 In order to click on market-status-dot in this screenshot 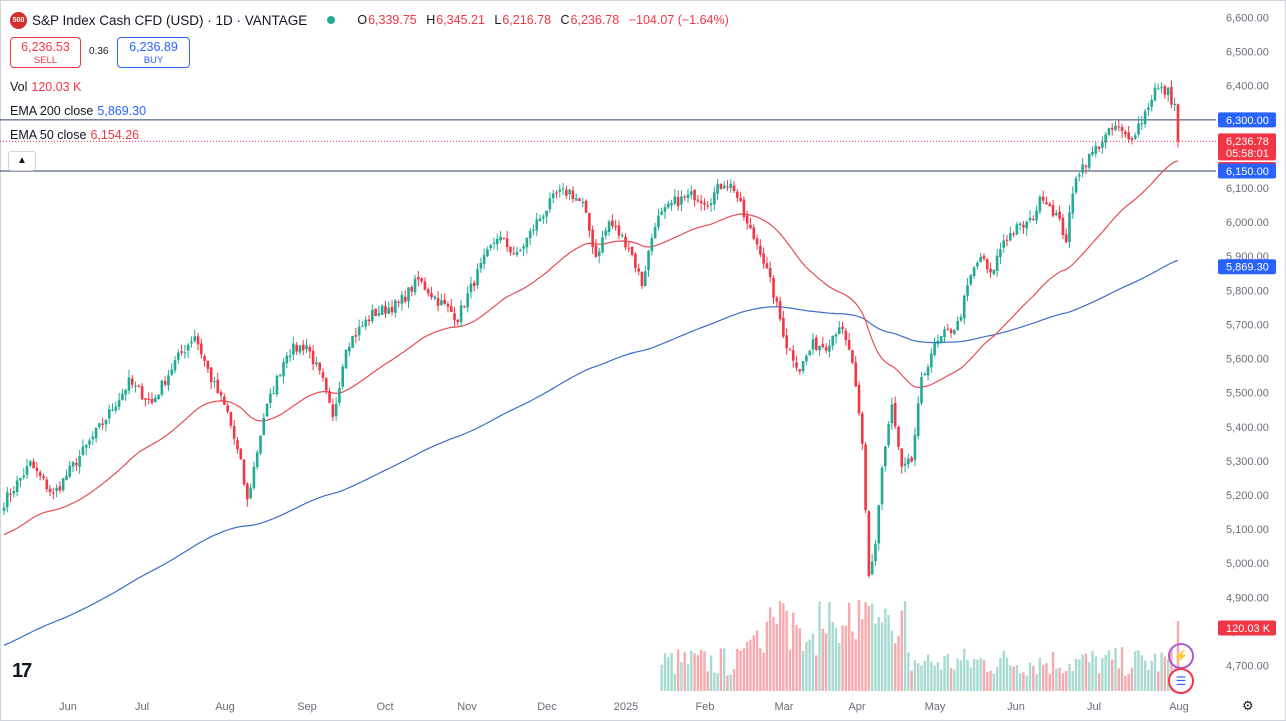, I will do `click(331, 20)`.